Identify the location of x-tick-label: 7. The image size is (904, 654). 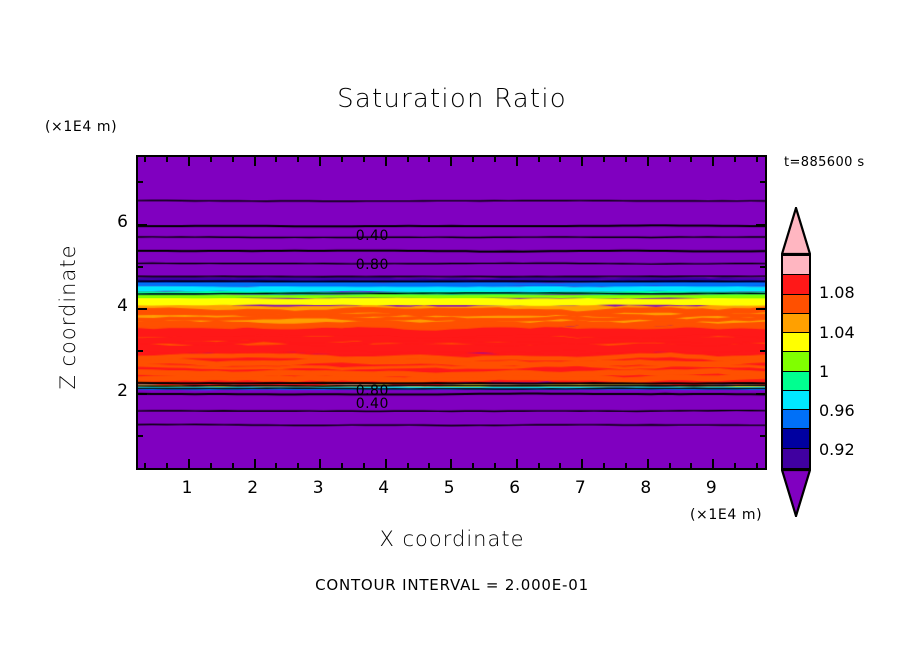
(580, 488).